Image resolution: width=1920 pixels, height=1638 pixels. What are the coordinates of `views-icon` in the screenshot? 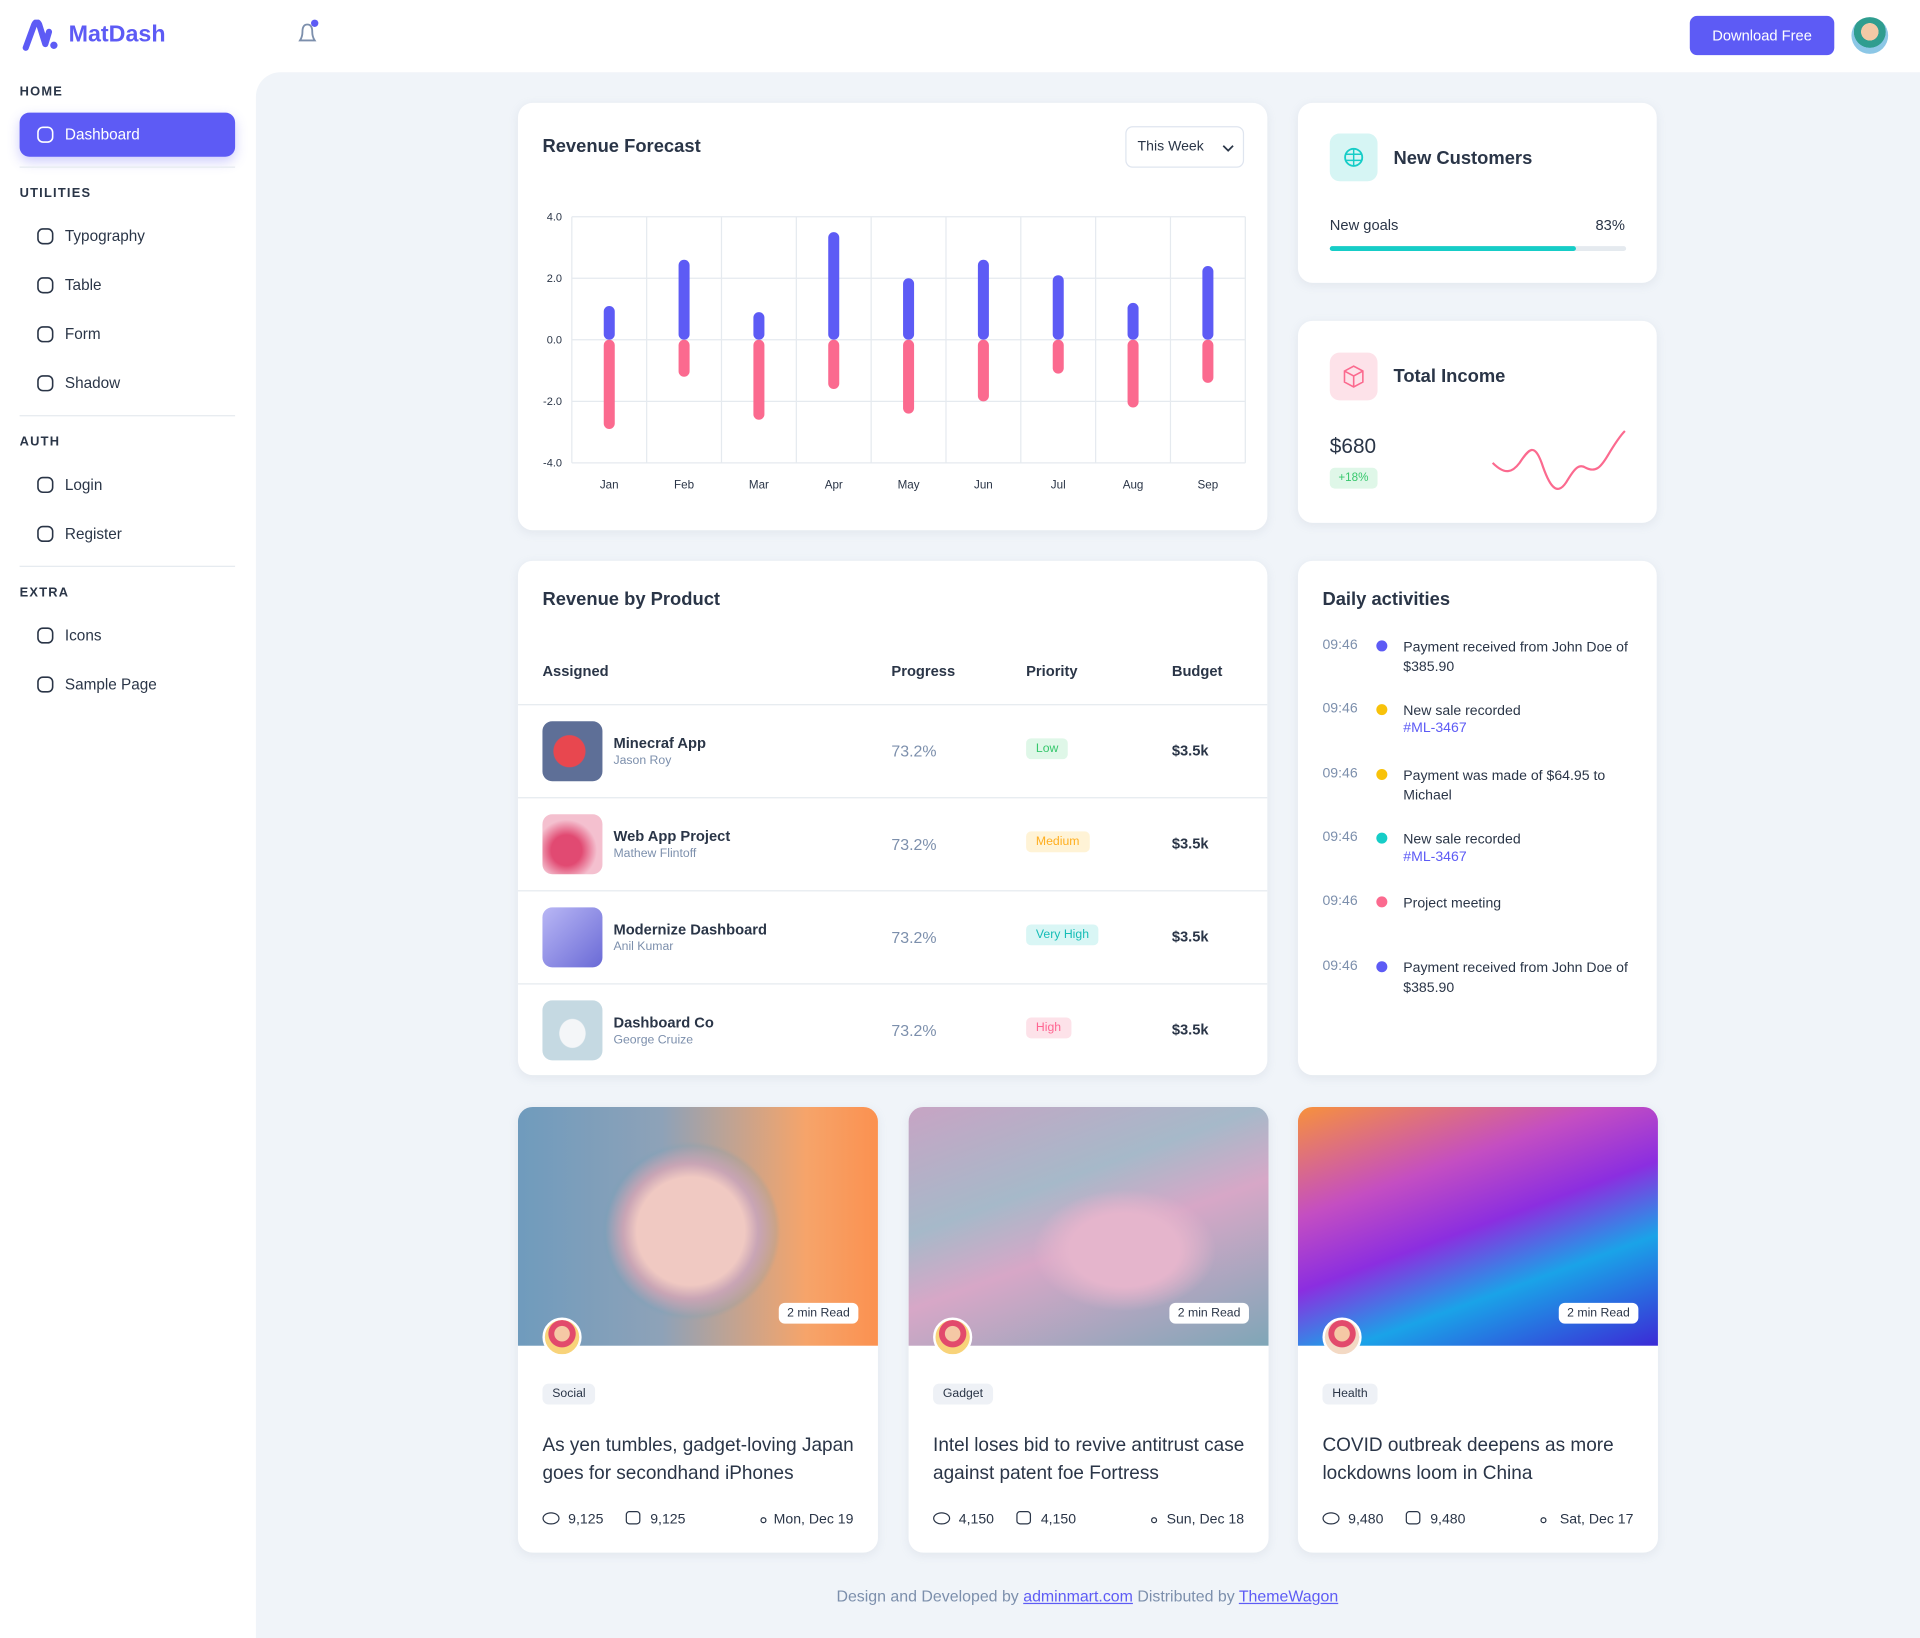 It's located at (942, 1518).